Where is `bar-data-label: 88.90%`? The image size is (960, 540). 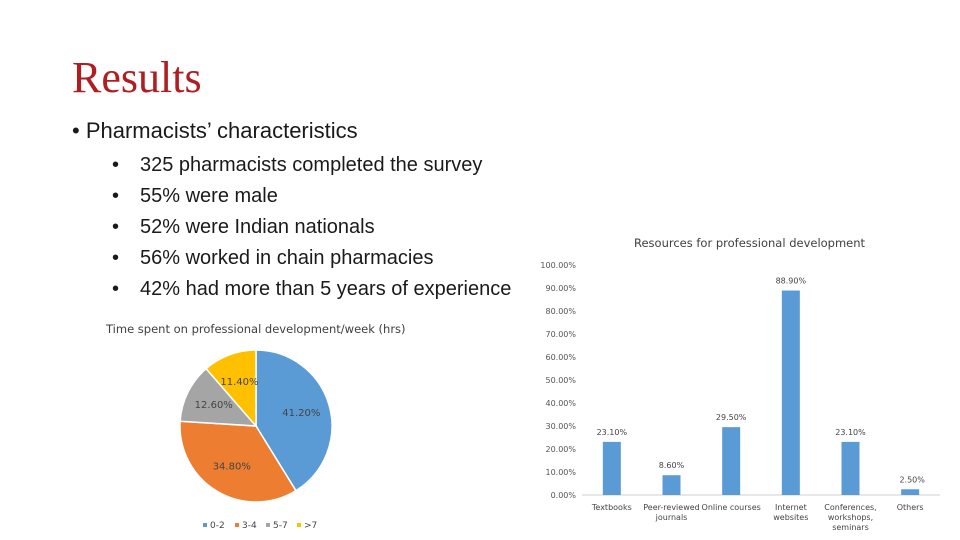
bar-data-label: 88.90% is located at coordinates (791, 281).